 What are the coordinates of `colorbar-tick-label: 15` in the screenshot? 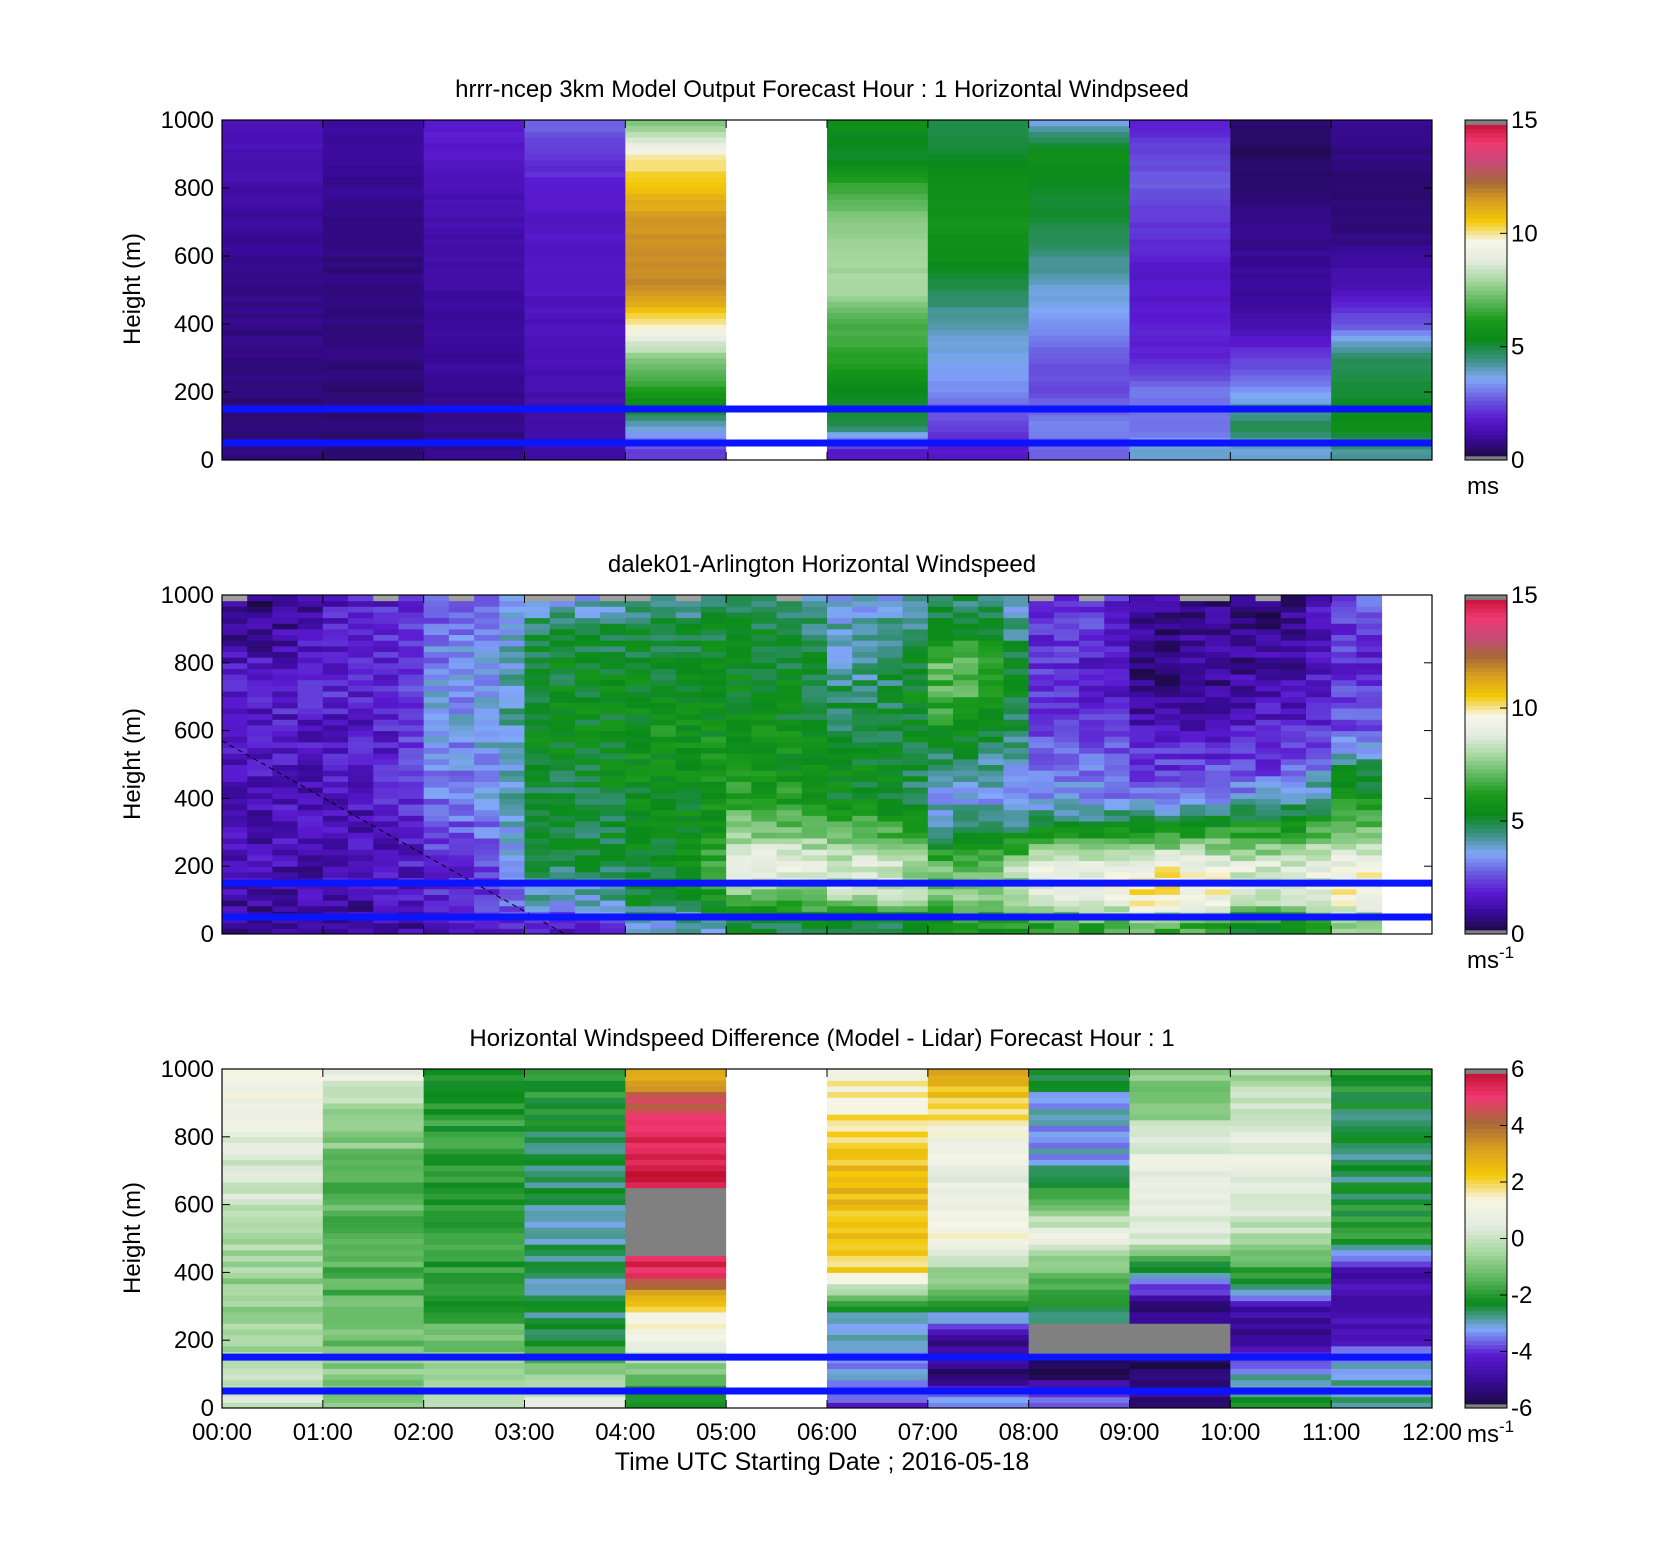 It's located at (1524, 595).